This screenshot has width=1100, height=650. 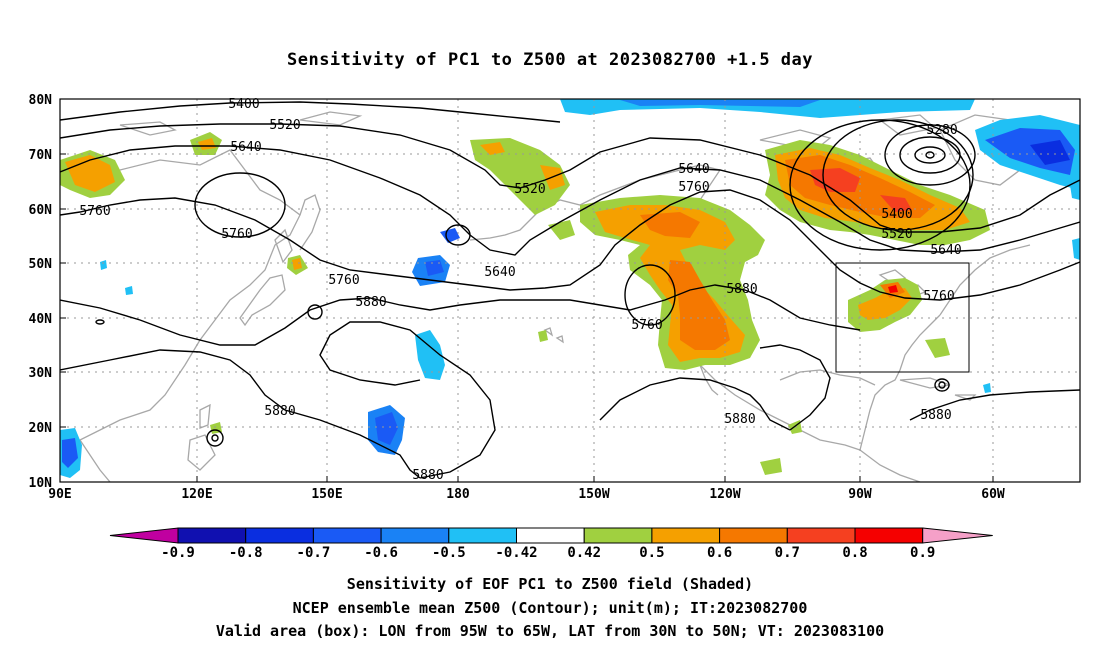 I want to click on lat-label: 50N, so click(x=41, y=264).